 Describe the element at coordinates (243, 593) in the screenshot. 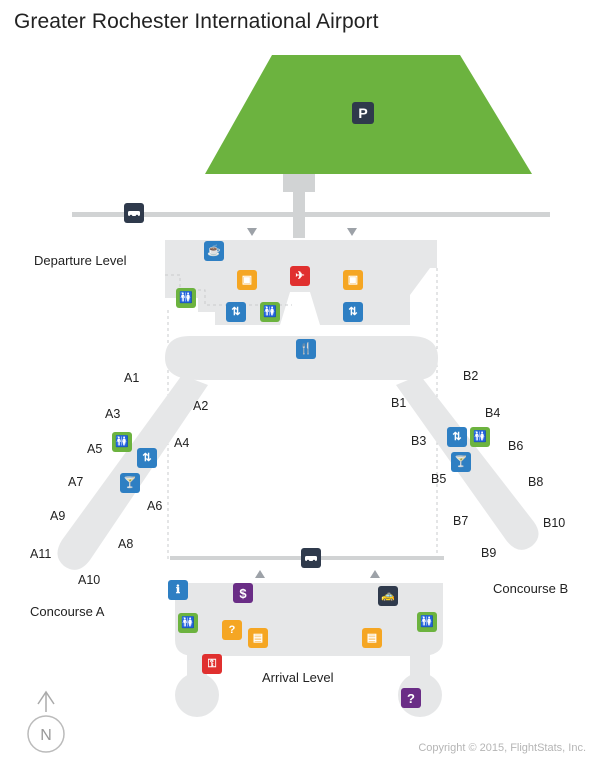

I see `currency-exchange-icon: $` at that location.